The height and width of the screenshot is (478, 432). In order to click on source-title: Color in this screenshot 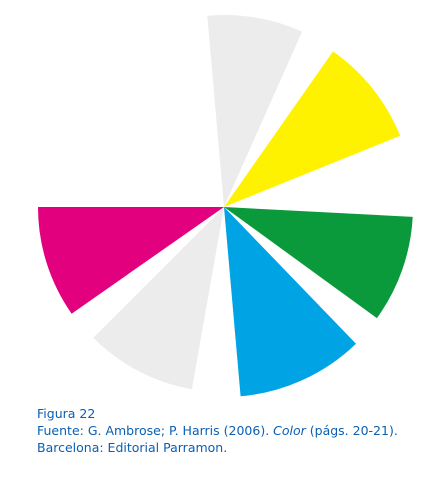, I will do `click(289, 430)`.